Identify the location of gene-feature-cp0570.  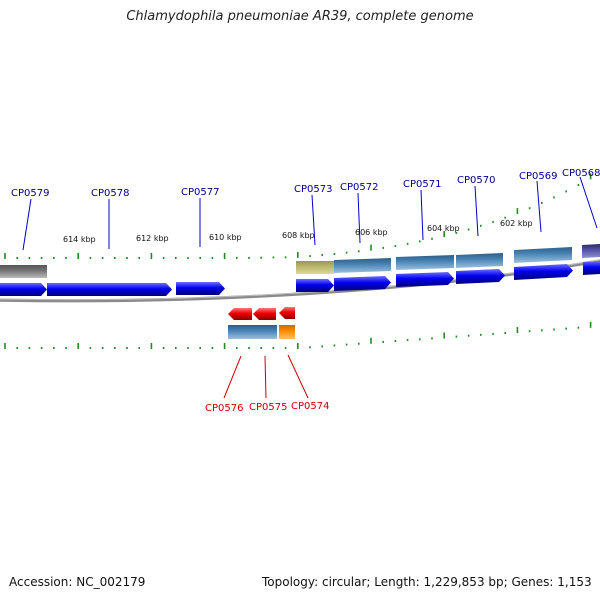
(479, 260).